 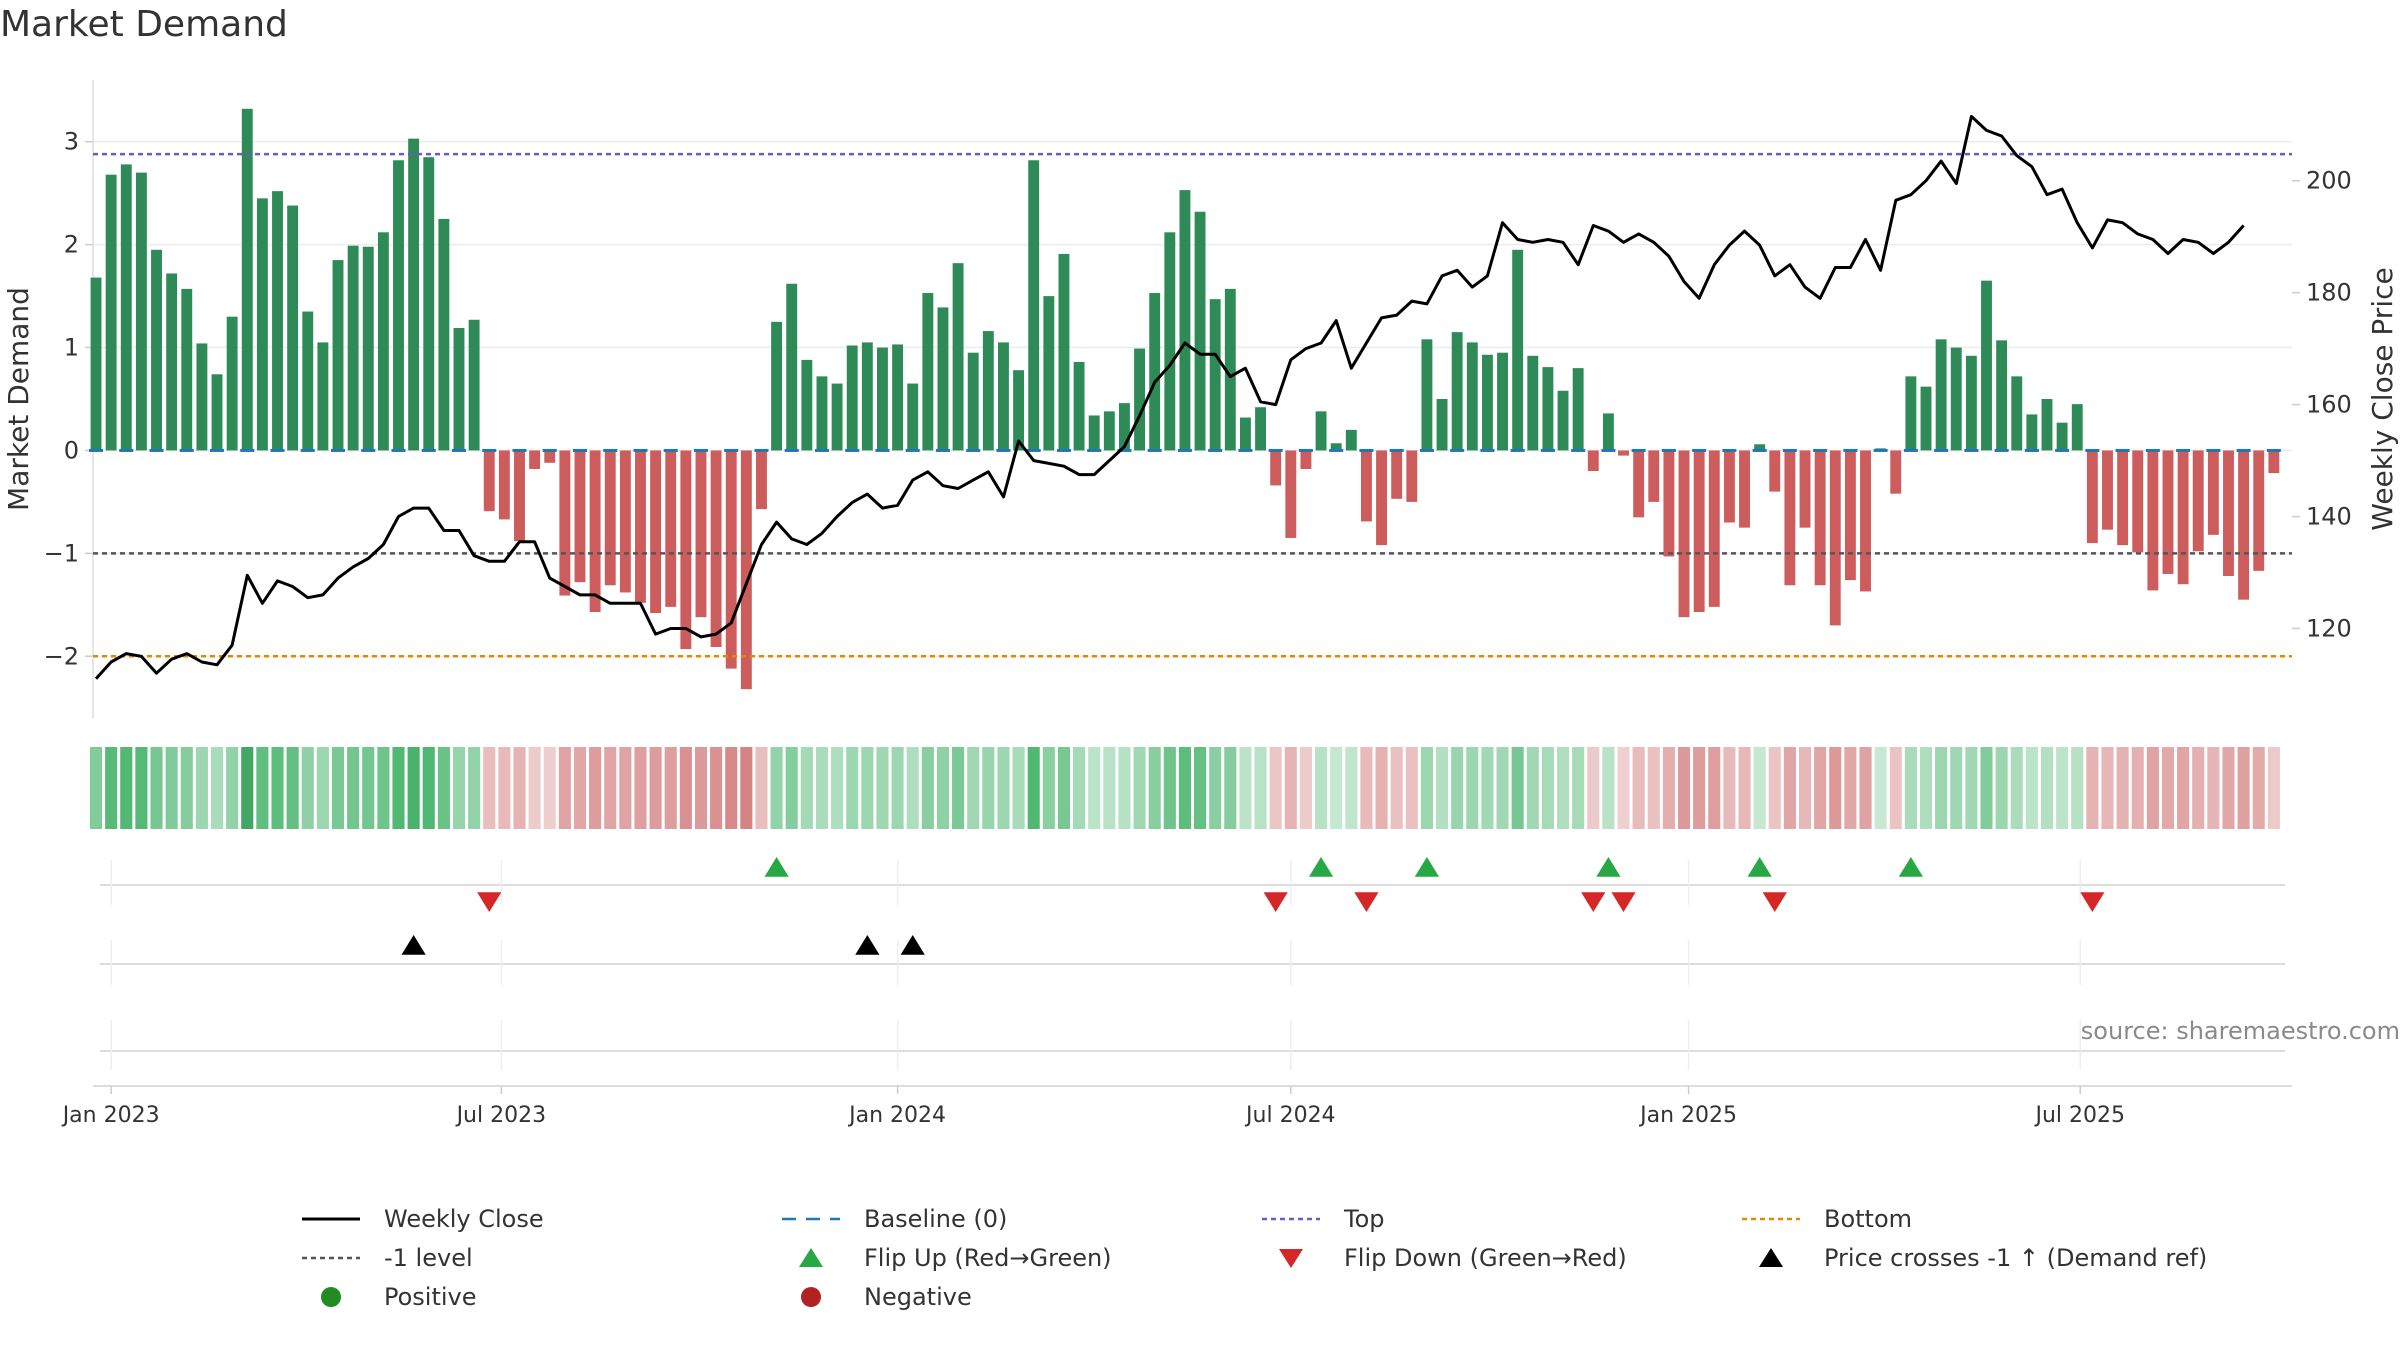 What do you see at coordinates (811, 1297) in the screenshot?
I see `circle-icon` at bounding box center [811, 1297].